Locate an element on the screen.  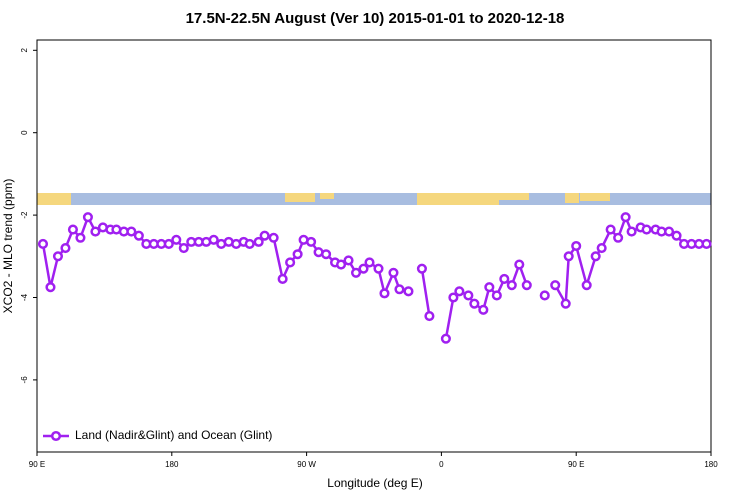
y-tick-label: 2 is located at coordinates (24, 50).